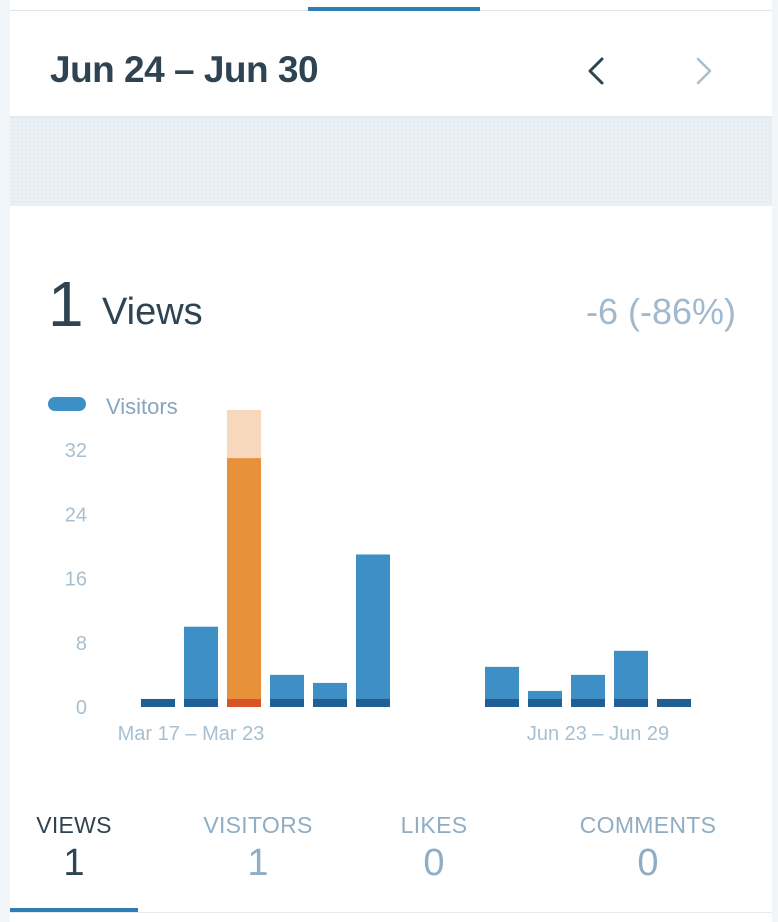  I want to click on stats-tabs: VIEWS 1 VISITORS 1 LIKES 0 COMMENTS 0, so click(391, 858).